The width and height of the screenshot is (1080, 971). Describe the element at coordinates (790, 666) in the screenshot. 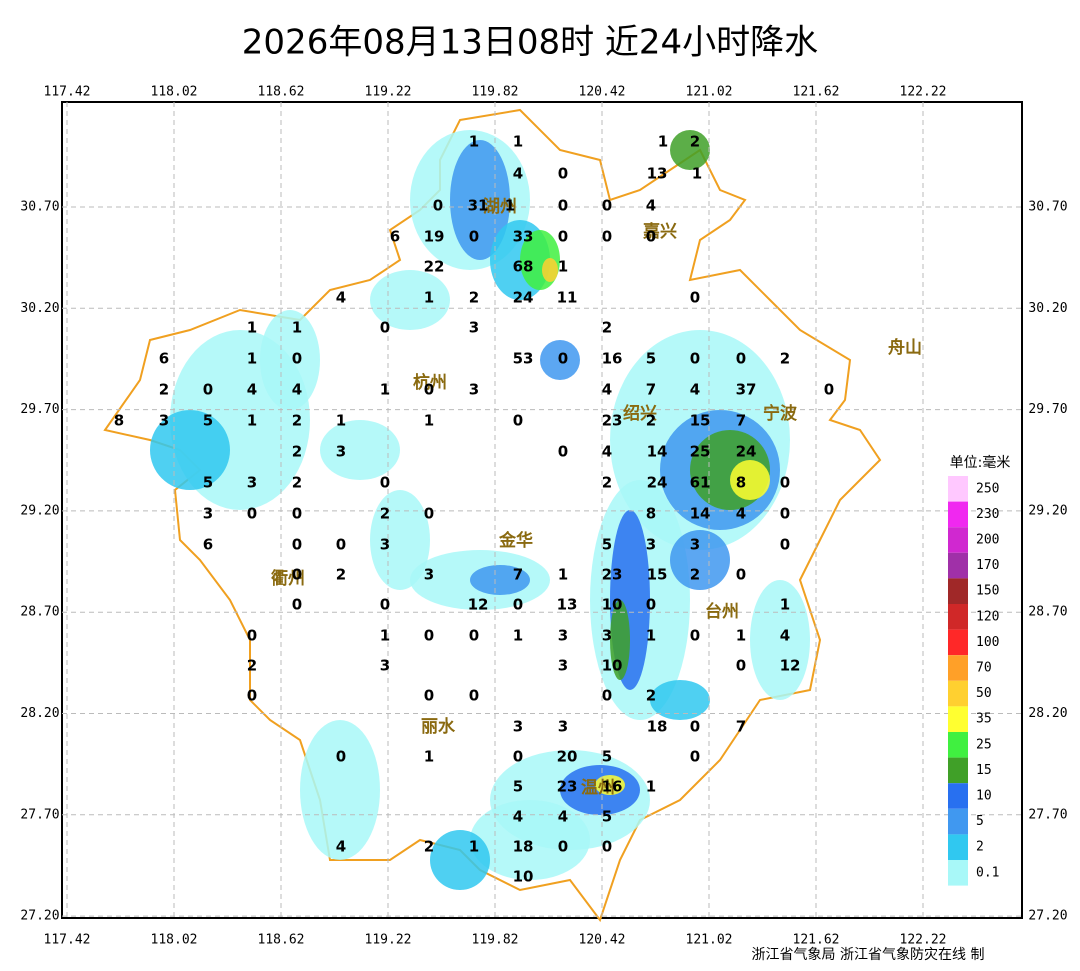

I see `station-value: 12` at that location.